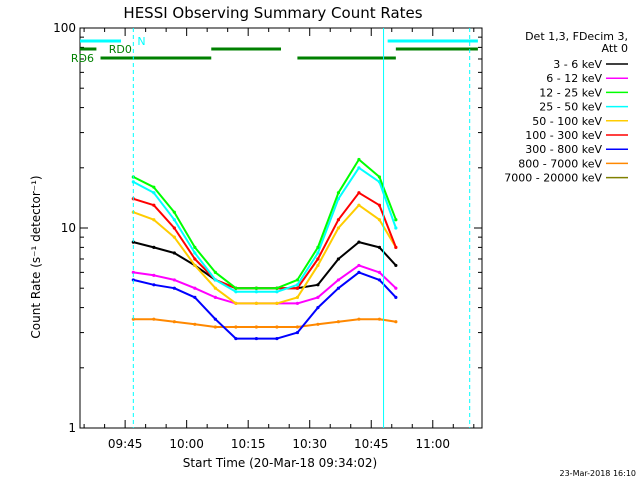 The height and width of the screenshot is (480, 640). Describe the element at coordinates (36, 256) in the screenshot. I see `y-axis-label: Count Rate (s⁻¹ detector⁻¹)` at that location.